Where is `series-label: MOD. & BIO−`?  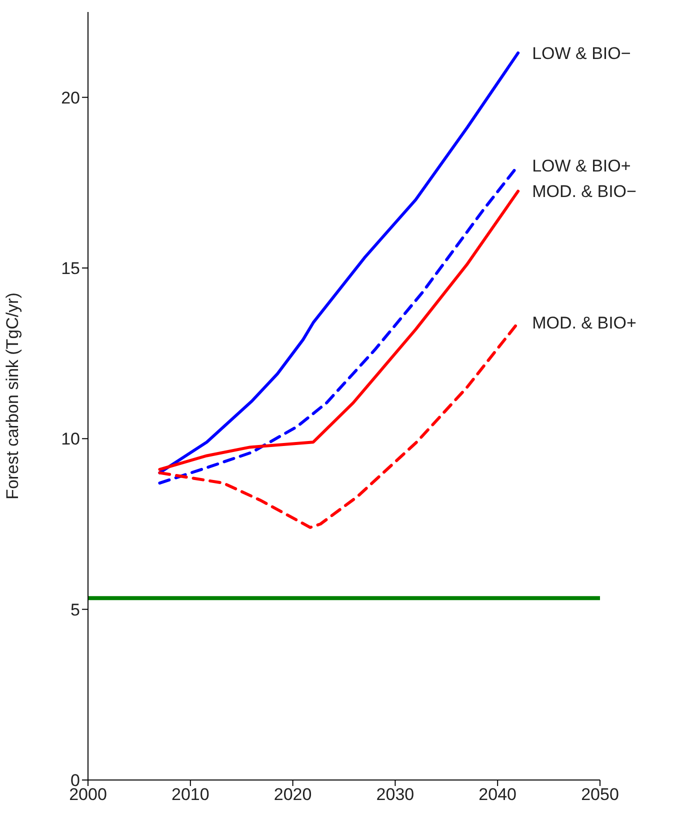
series-label: MOD. & BIO− is located at coordinates (584, 192).